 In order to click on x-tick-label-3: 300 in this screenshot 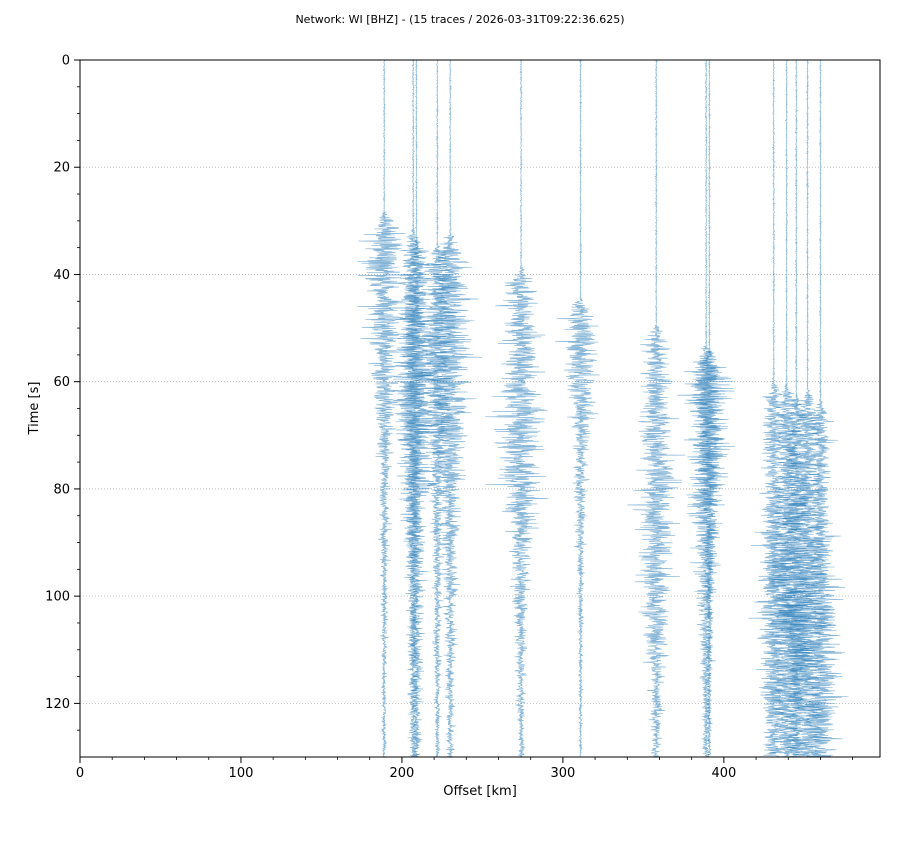, I will do `click(562, 773)`.